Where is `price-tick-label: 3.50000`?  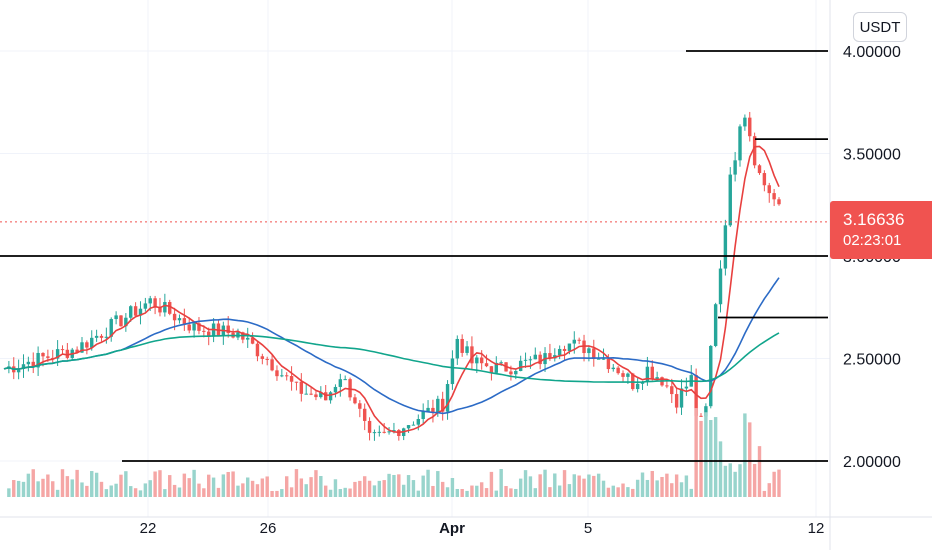 price-tick-label: 3.50000 is located at coordinates (872, 155).